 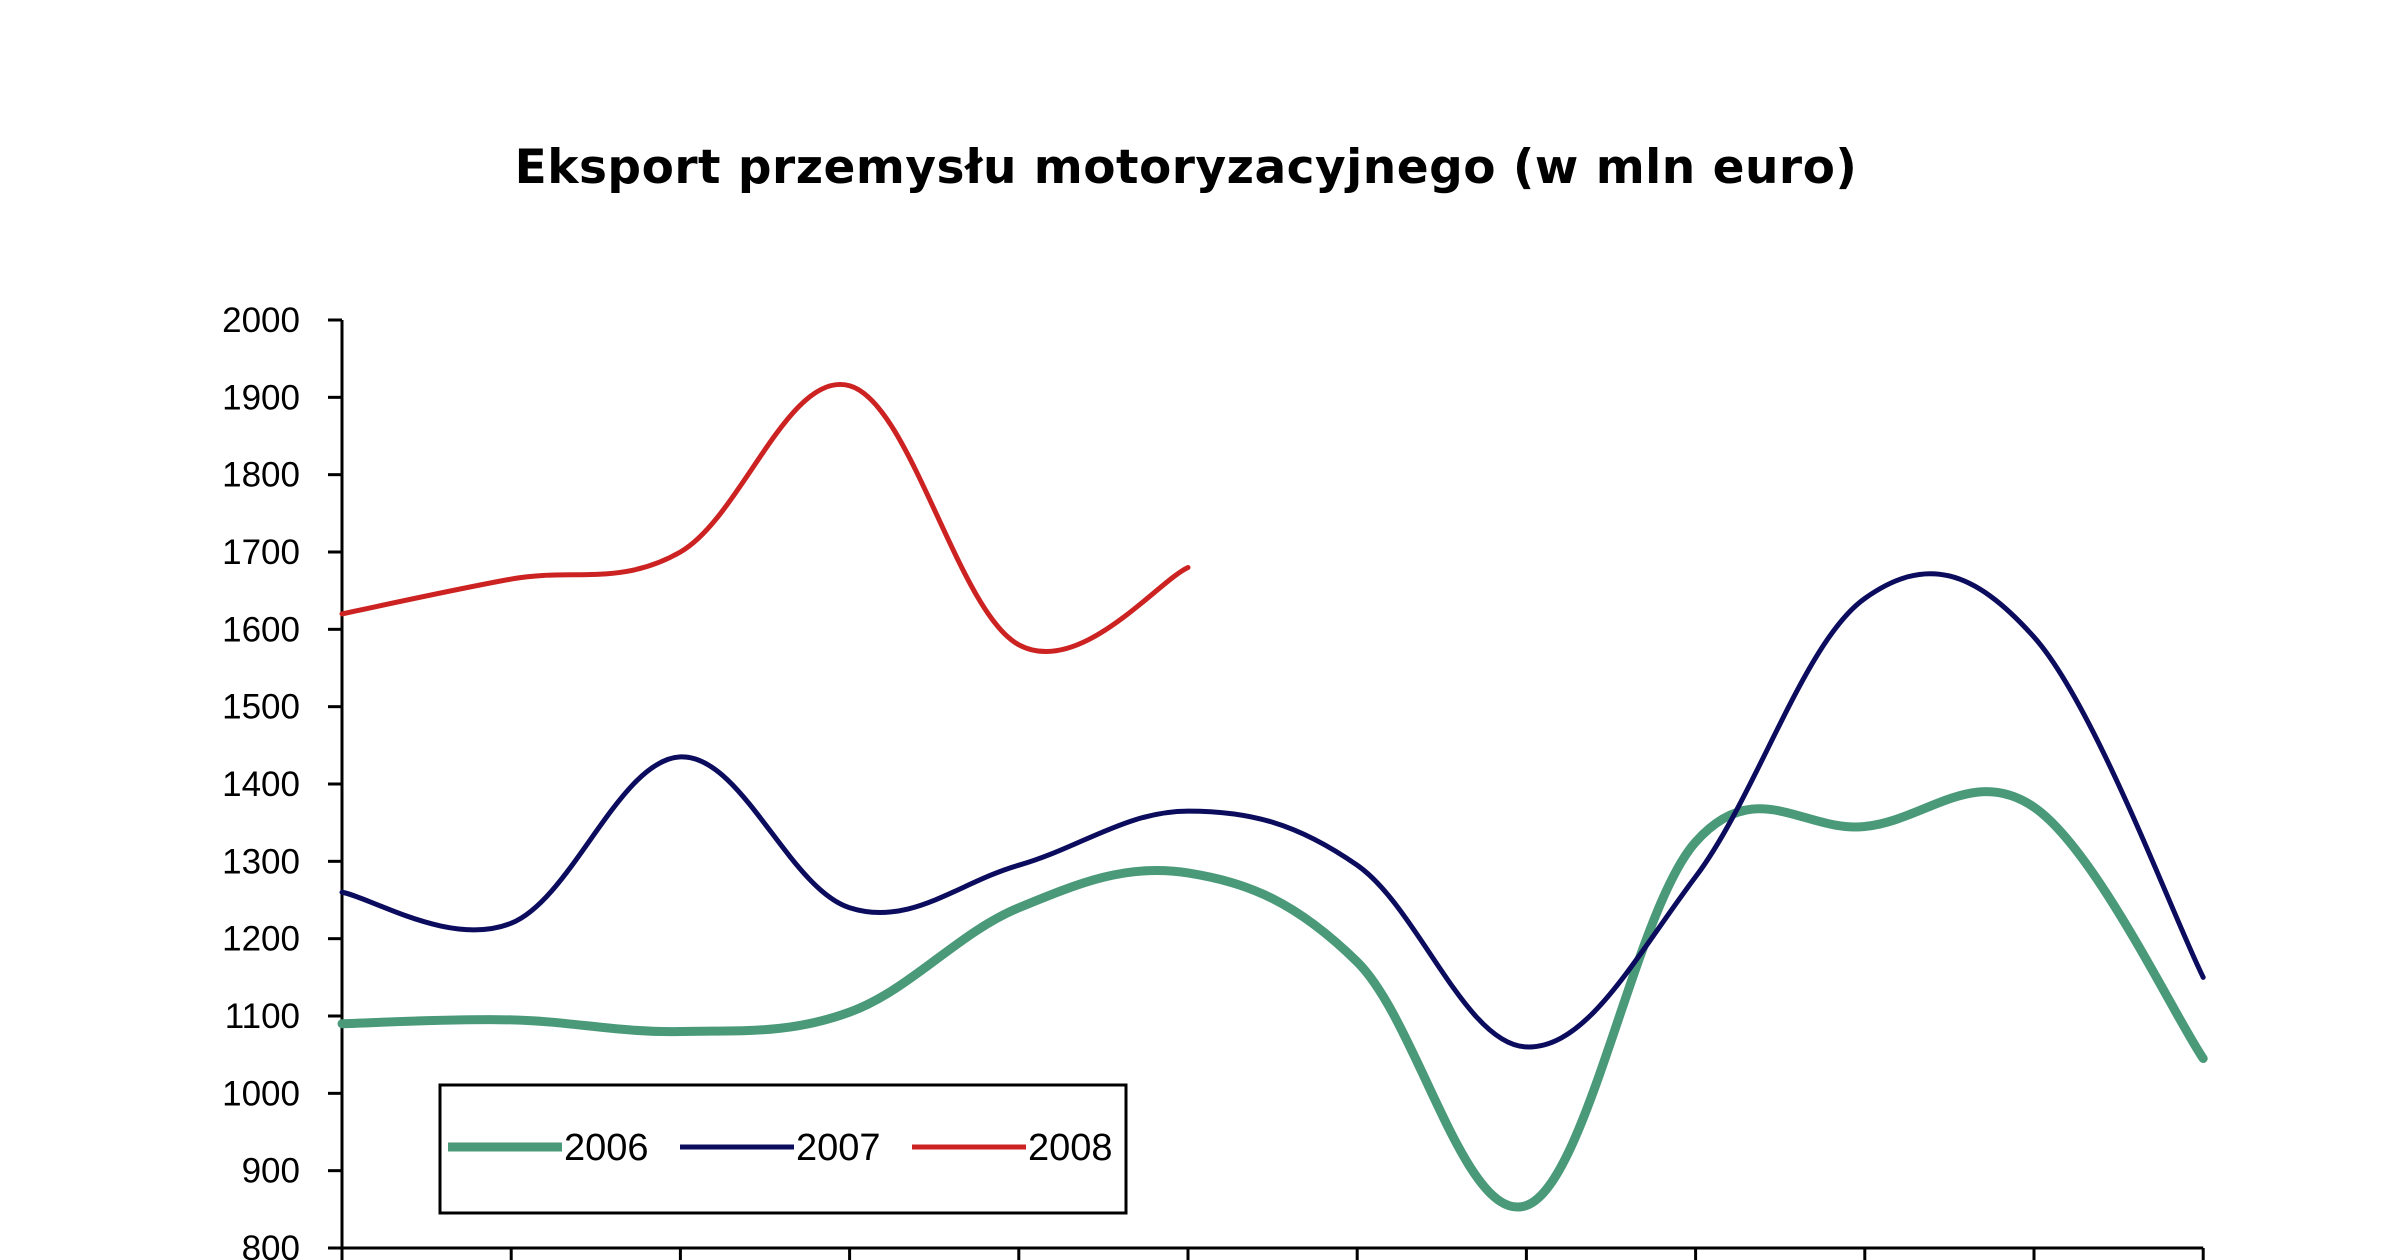 What do you see at coordinates (271, 1244) in the screenshot?
I see `y-tick-label: 800` at bounding box center [271, 1244].